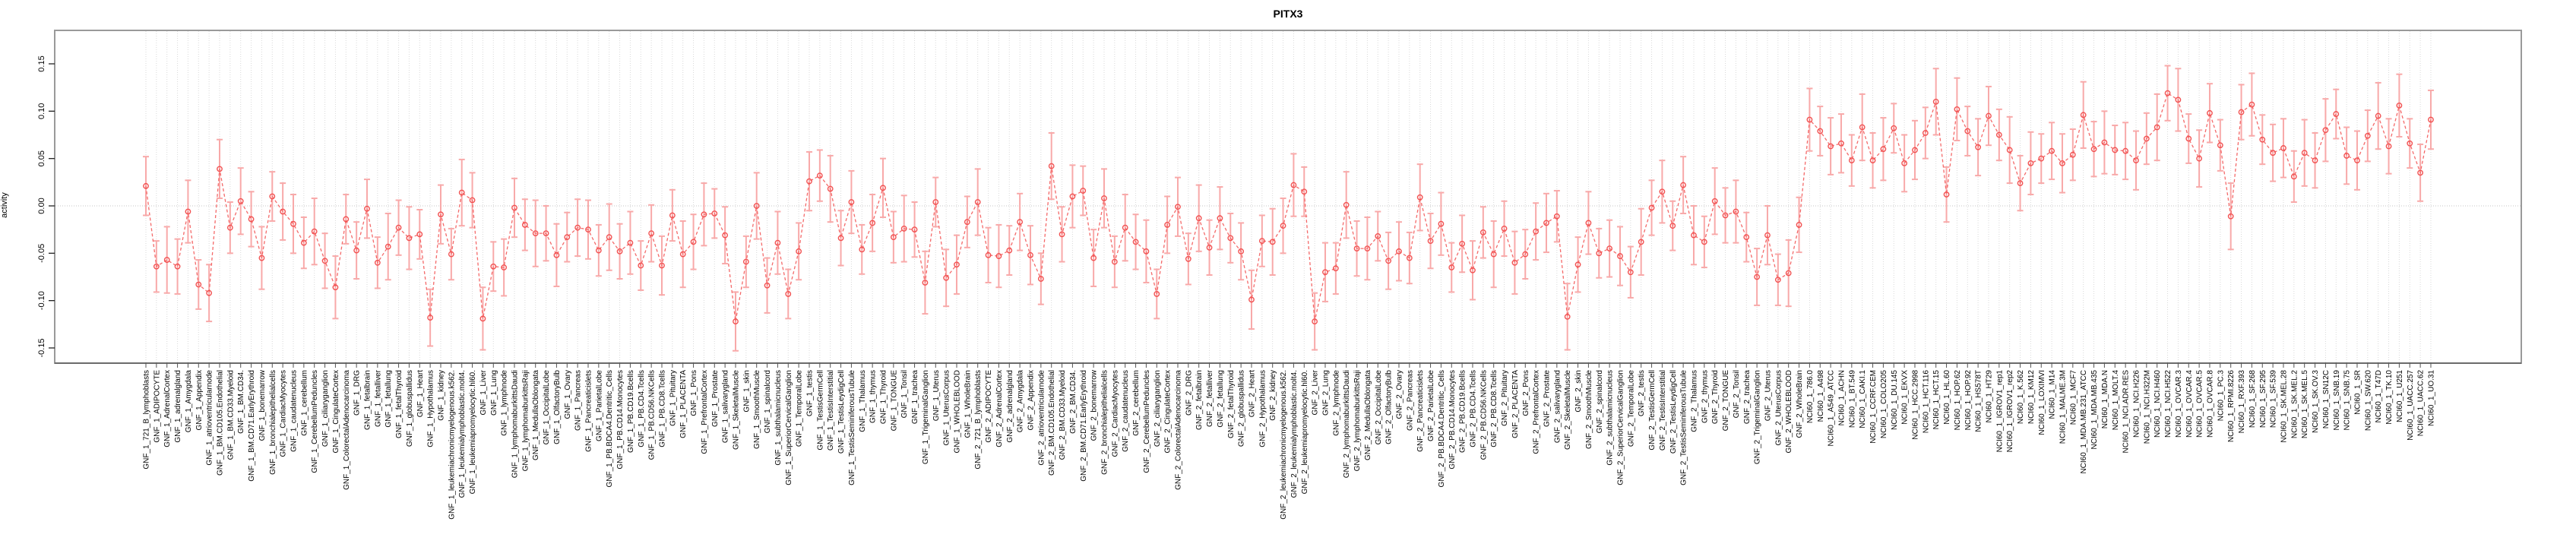 Image resolution: width=2576 pixels, height=547 pixels. Describe the element at coordinates (1073, 402) in the screenshot. I see `x-tick-label: GNF_2_BM.CD34.` at that location.